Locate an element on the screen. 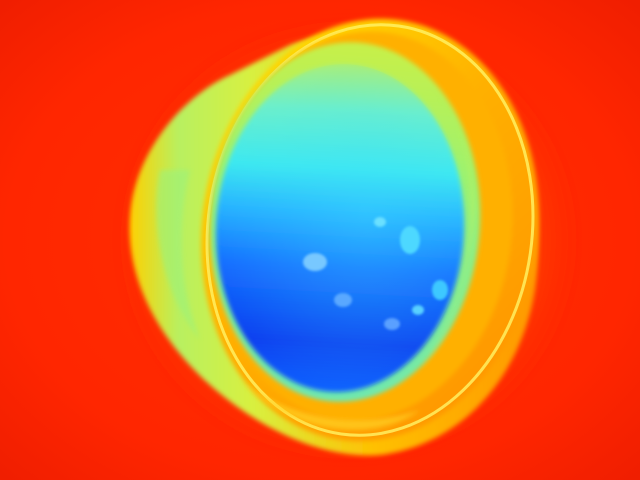  liquid-specks is located at coordinates (375, 273).